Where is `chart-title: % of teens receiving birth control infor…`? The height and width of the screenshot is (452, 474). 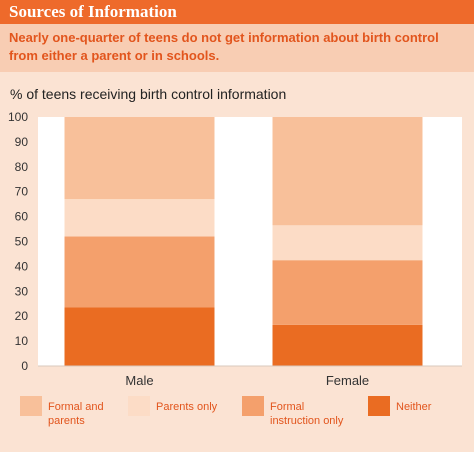 chart-title: % of teens receiving birth control infor… is located at coordinates (148, 94).